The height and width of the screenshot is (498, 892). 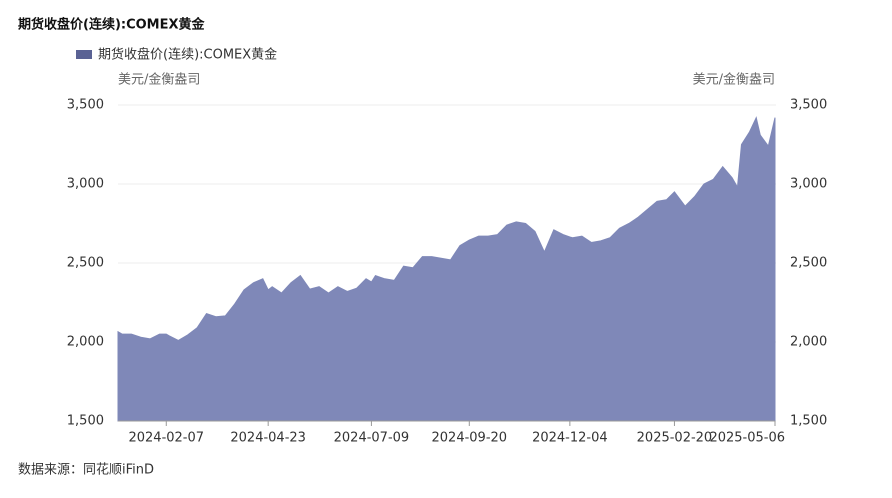 I want to click on y2-tick-label: 2,500, so click(x=808, y=263).